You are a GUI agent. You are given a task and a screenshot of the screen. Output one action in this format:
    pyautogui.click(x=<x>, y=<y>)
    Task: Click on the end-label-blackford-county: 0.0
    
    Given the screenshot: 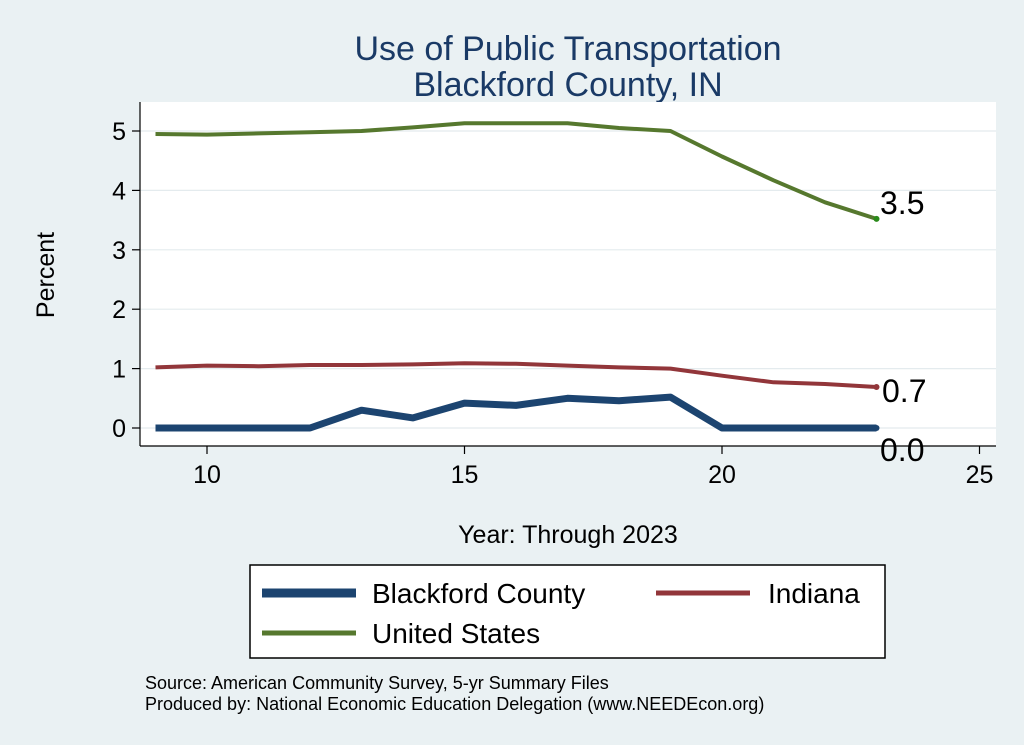 What is the action you would take?
    pyautogui.click(x=902, y=450)
    